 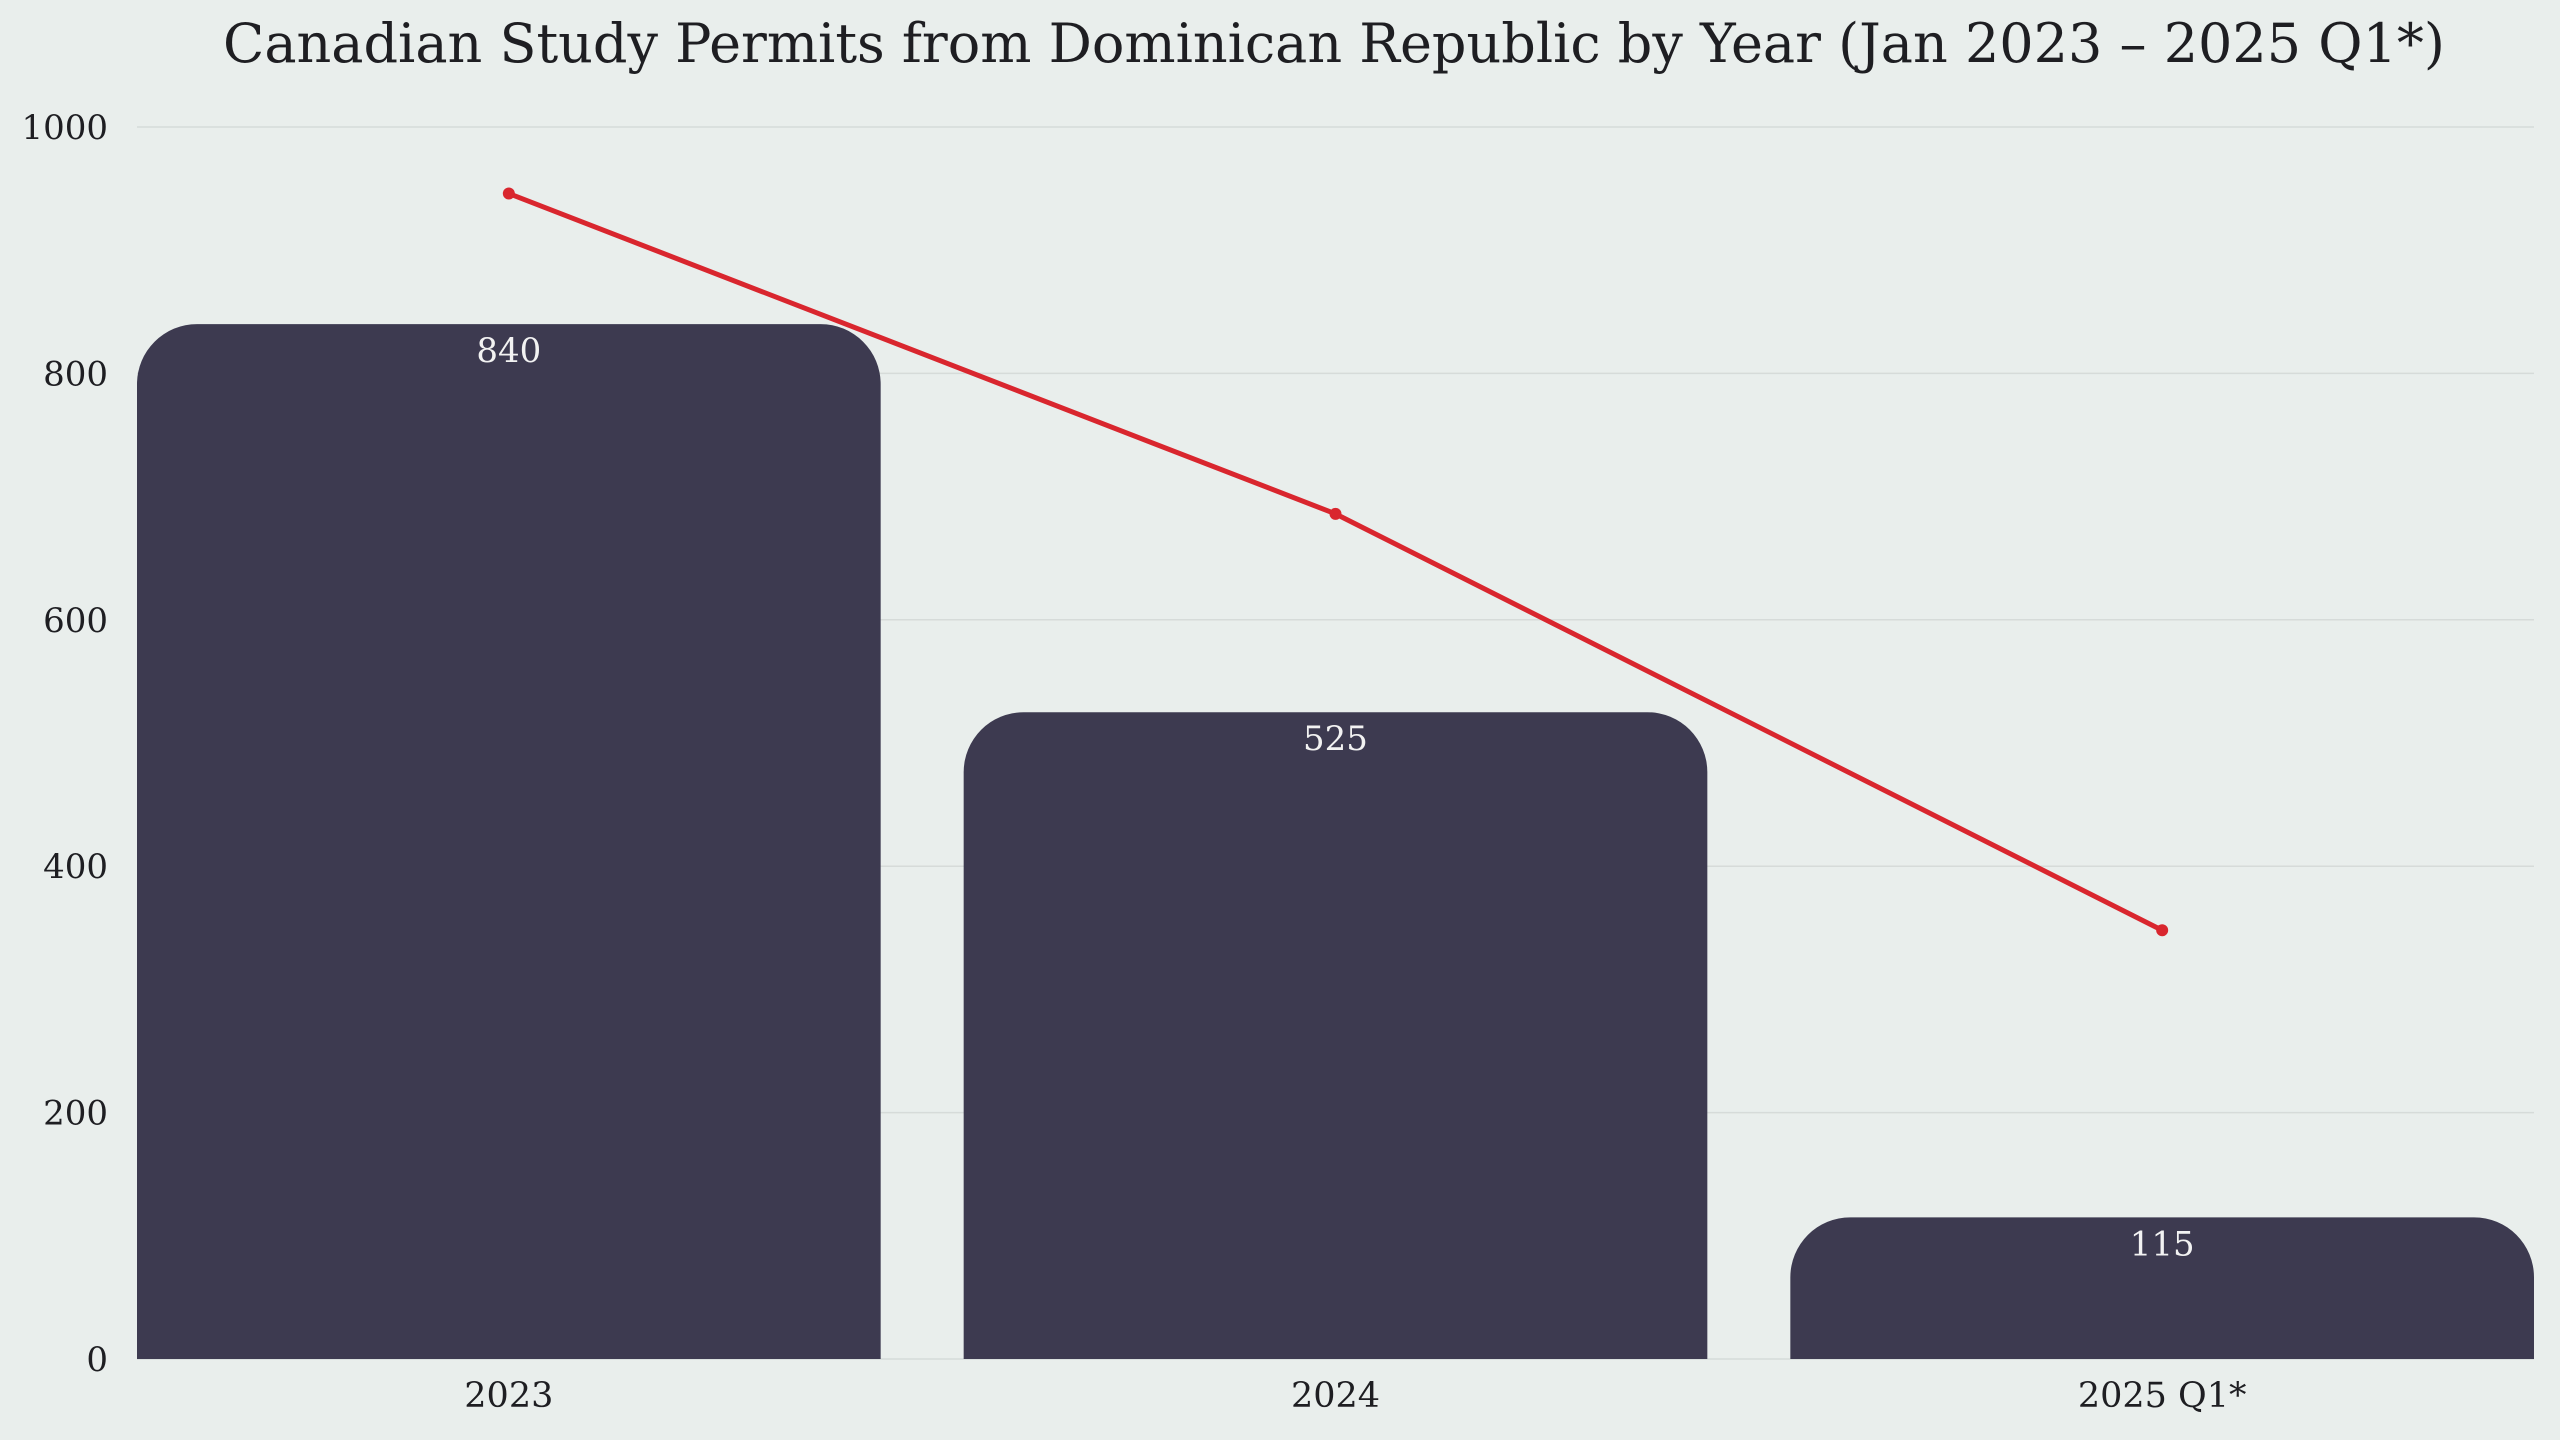 What do you see at coordinates (2162, 1244) in the screenshot?
I see `data-label: 115` at bounding box center [2162, 1244].